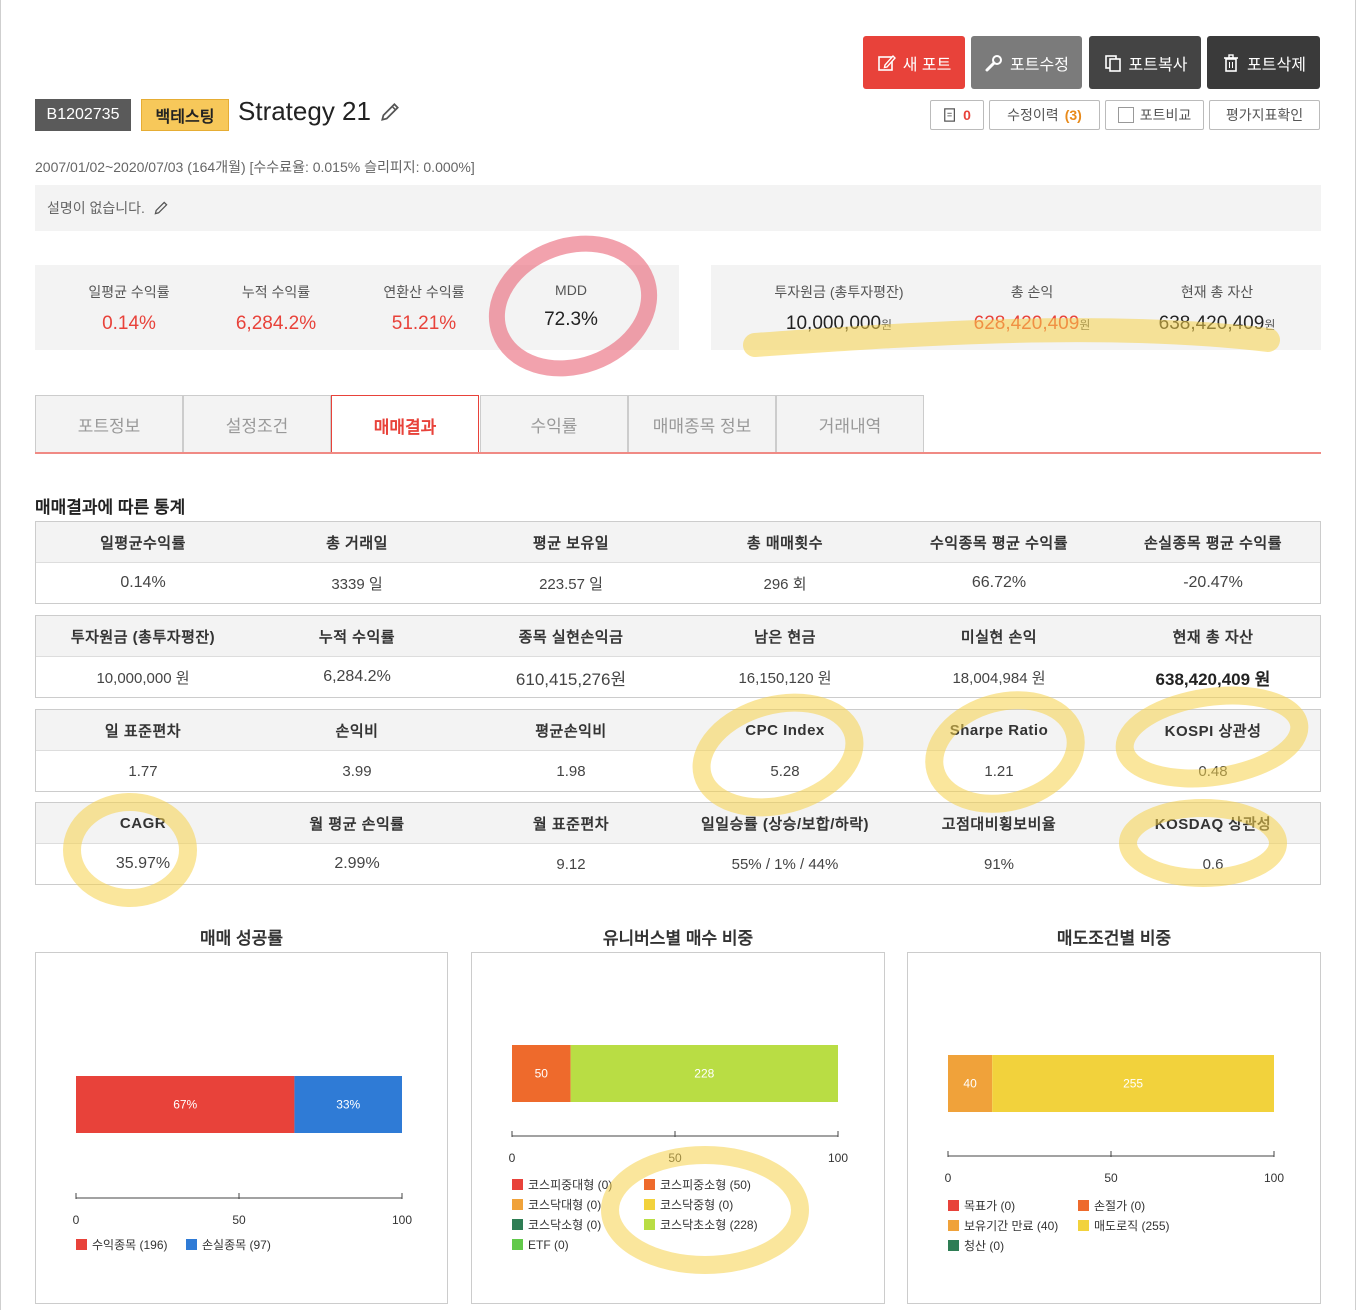 Image resolution: width=1356 pixels, height=1310 pixels. I want to click on tab-trade-history: 거래내역, so click(850, 424).